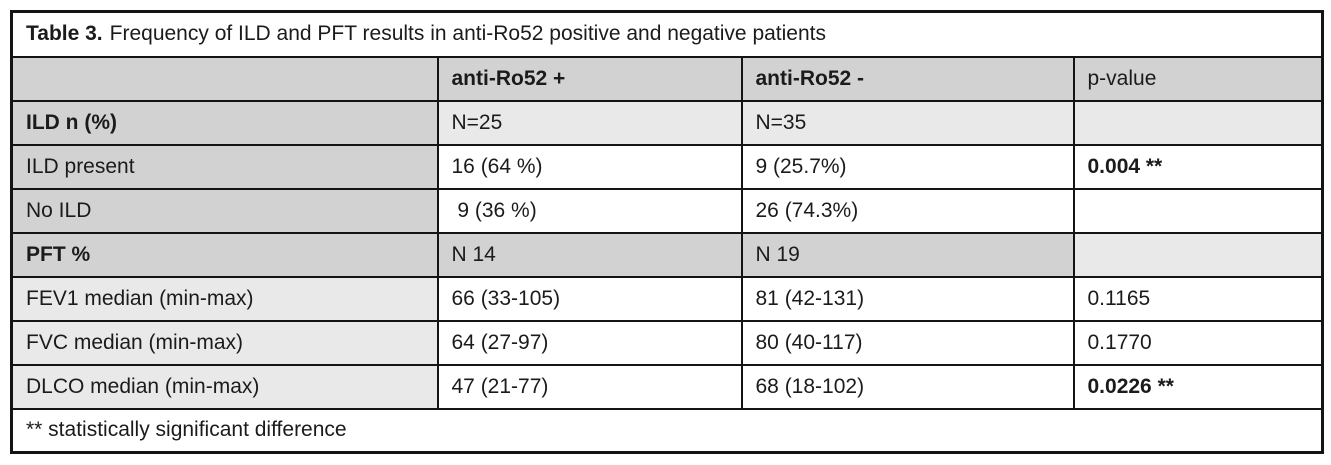 This screenshot has height=465, width=1331. I want to click on table-row-pft: PFT % N 14 N 19, so click(667, 254).